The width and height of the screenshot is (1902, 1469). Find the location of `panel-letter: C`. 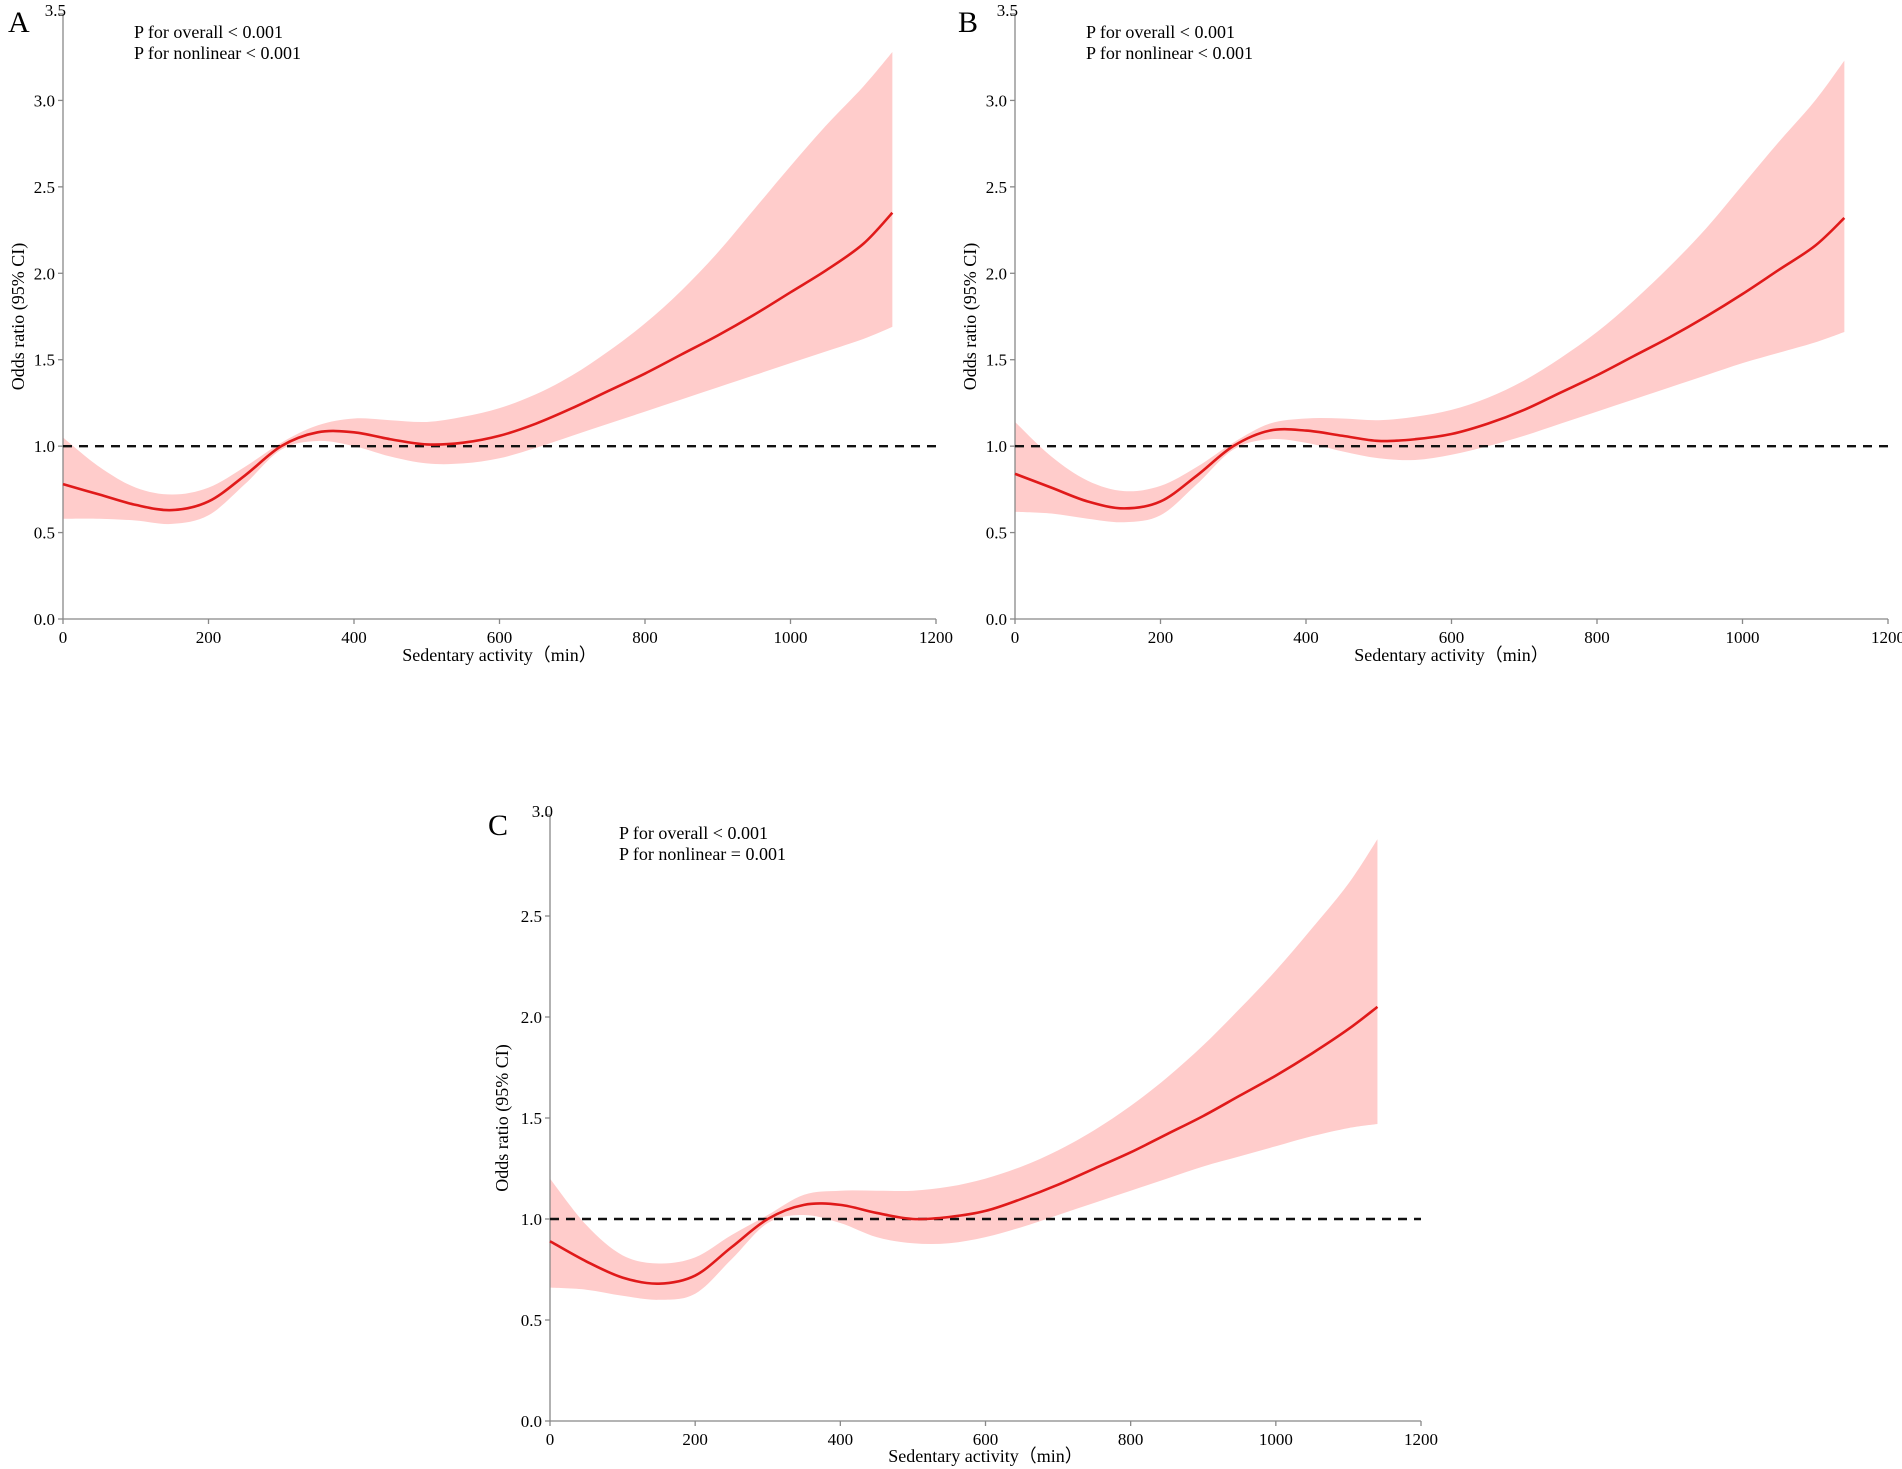

panel-letter: C is located at coordinates (498, 825).